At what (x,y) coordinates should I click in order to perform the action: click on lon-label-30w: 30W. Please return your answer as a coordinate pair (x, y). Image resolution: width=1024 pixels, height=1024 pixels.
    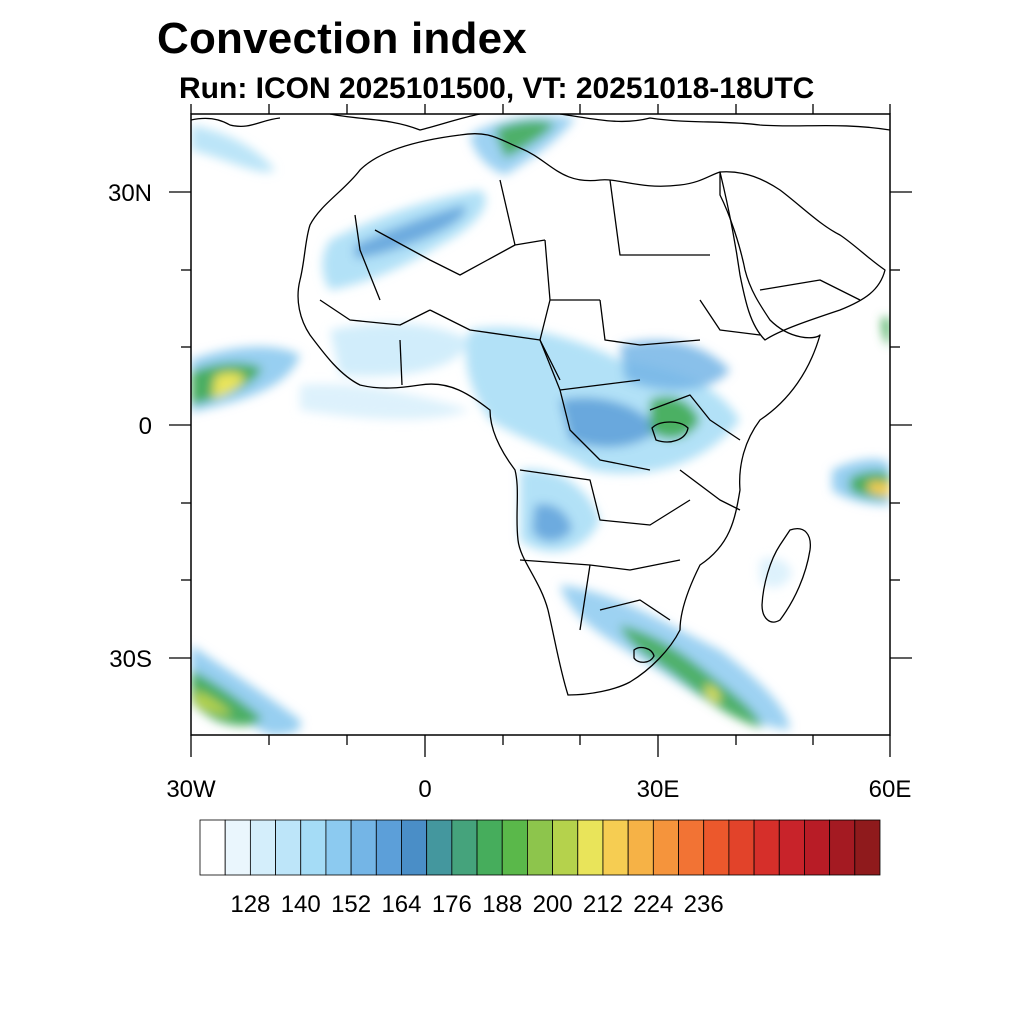
    Looking at the image, I should click on (191, 789).